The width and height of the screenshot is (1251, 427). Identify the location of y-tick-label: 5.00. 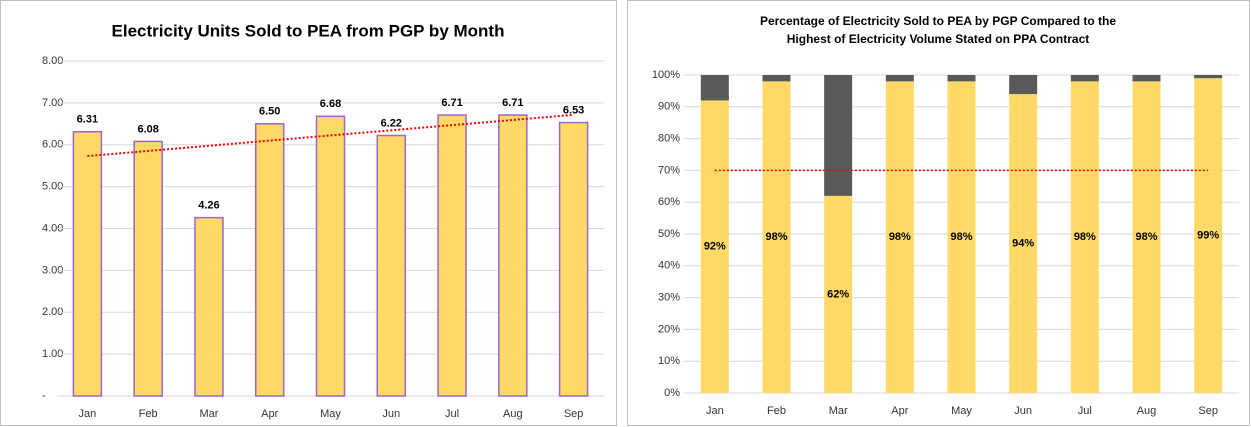
(52, 187).